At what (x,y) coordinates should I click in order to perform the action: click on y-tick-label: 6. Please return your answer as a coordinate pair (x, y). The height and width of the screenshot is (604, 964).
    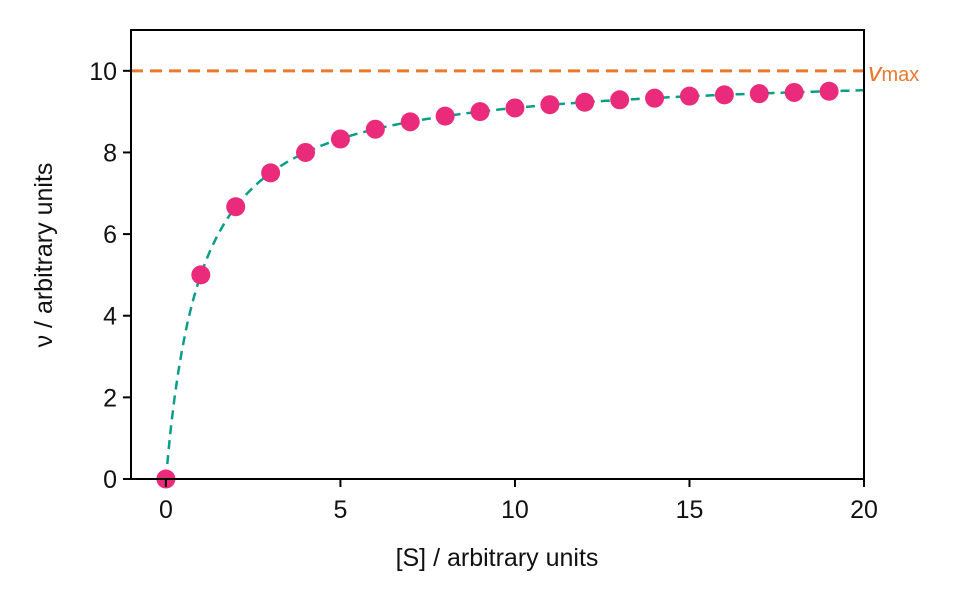
    Looking at the image, I should click on (110, 235).